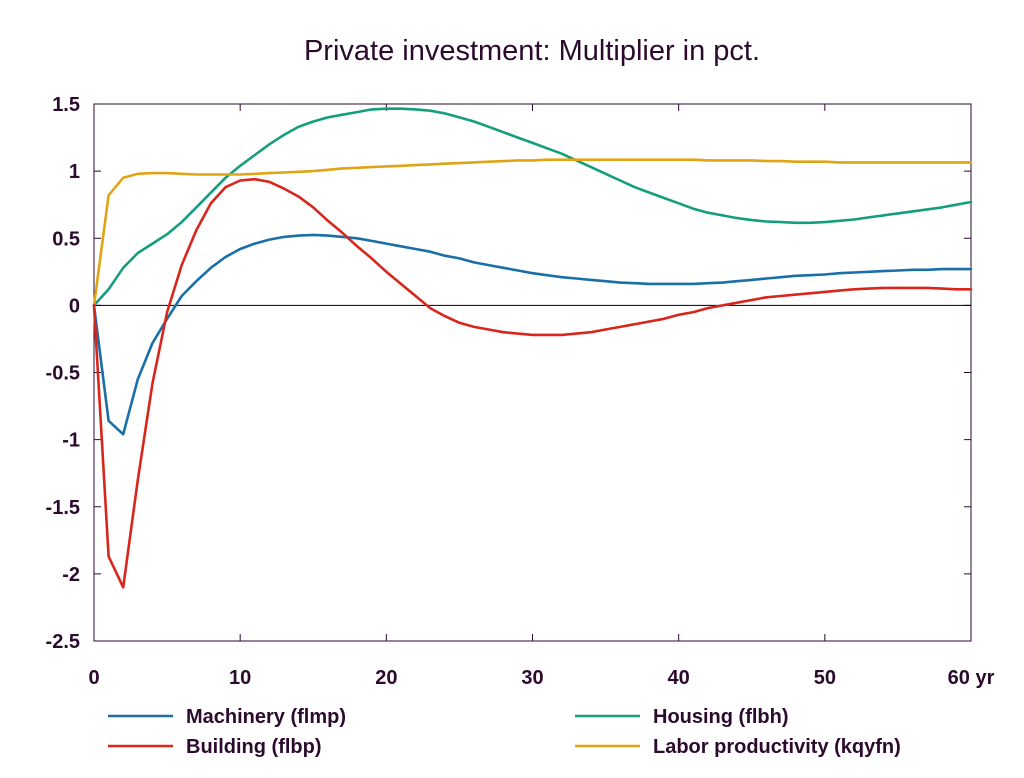 Image resolution: width=1024 pixels, height=778 pixels. I want to click on chart-title: Private investment: Multiplier in pct., so click(532, 51).